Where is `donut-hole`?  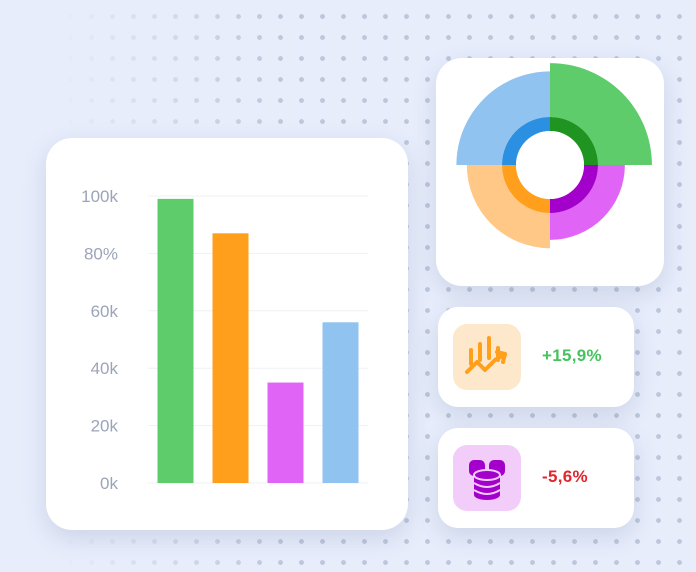 donut-hole is located at coordinates (550, 165).